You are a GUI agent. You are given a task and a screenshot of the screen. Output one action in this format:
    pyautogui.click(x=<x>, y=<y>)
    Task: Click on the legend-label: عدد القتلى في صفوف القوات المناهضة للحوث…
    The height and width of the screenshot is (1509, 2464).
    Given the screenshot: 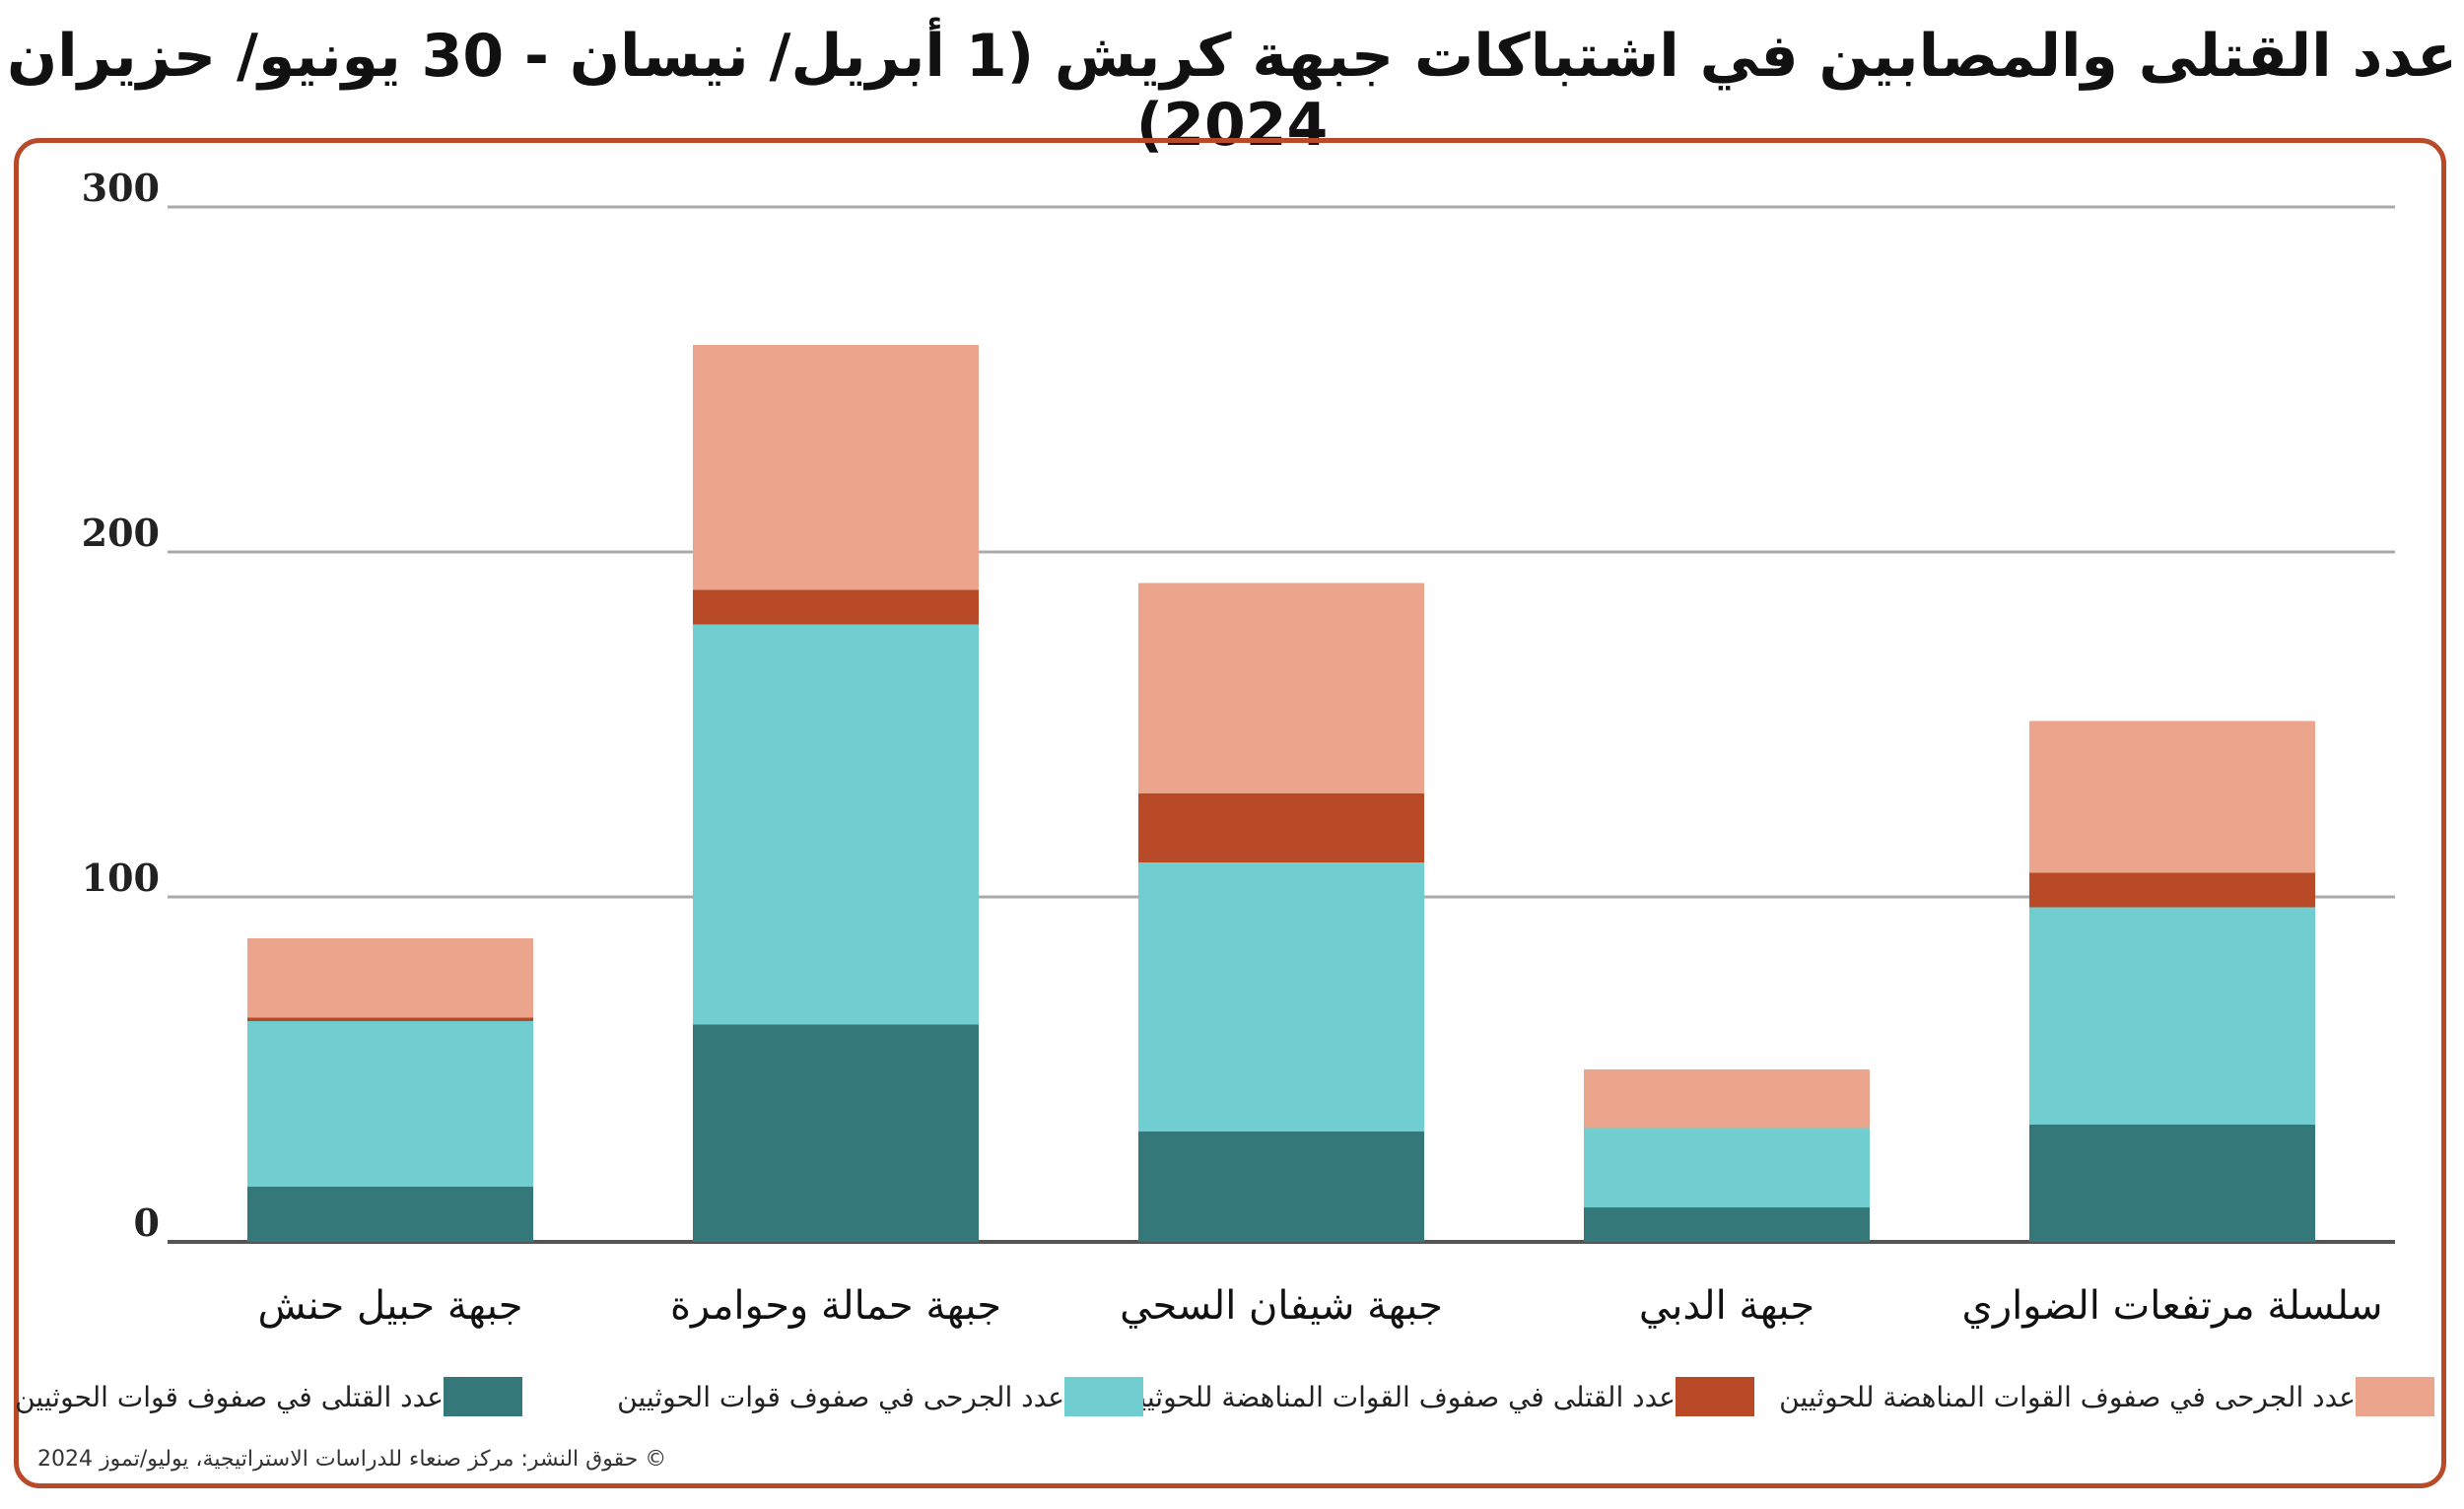 What is the action you would take?
    pyautogui.click(x=1397, y=1396)
    